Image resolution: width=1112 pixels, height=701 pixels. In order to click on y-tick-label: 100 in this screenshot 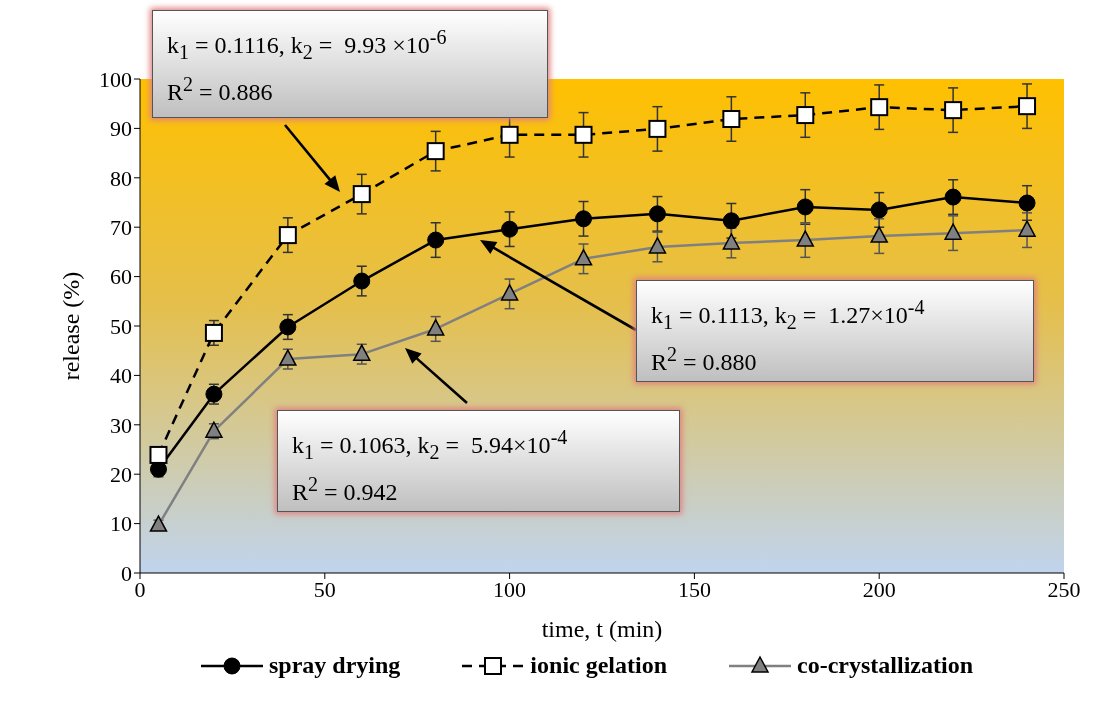, I will do `click(115, 79)`.